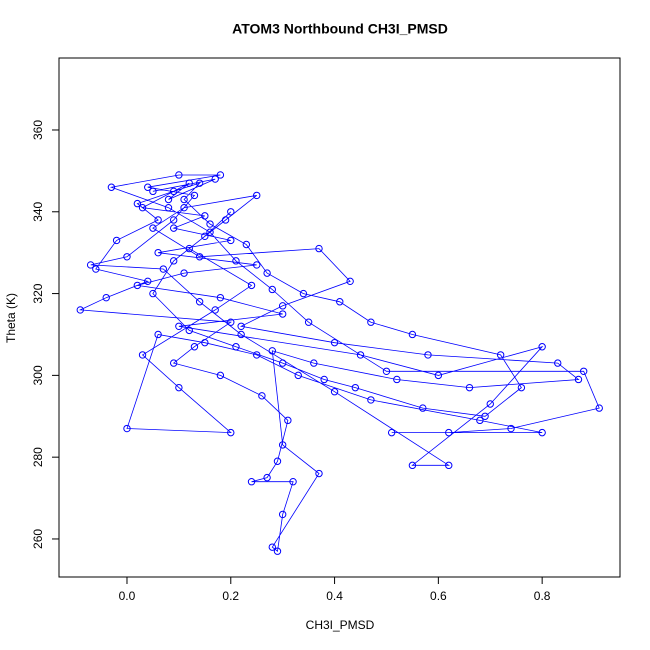  I want to click on x-axis-label: CH3I_PMSD, so click(340, 625).